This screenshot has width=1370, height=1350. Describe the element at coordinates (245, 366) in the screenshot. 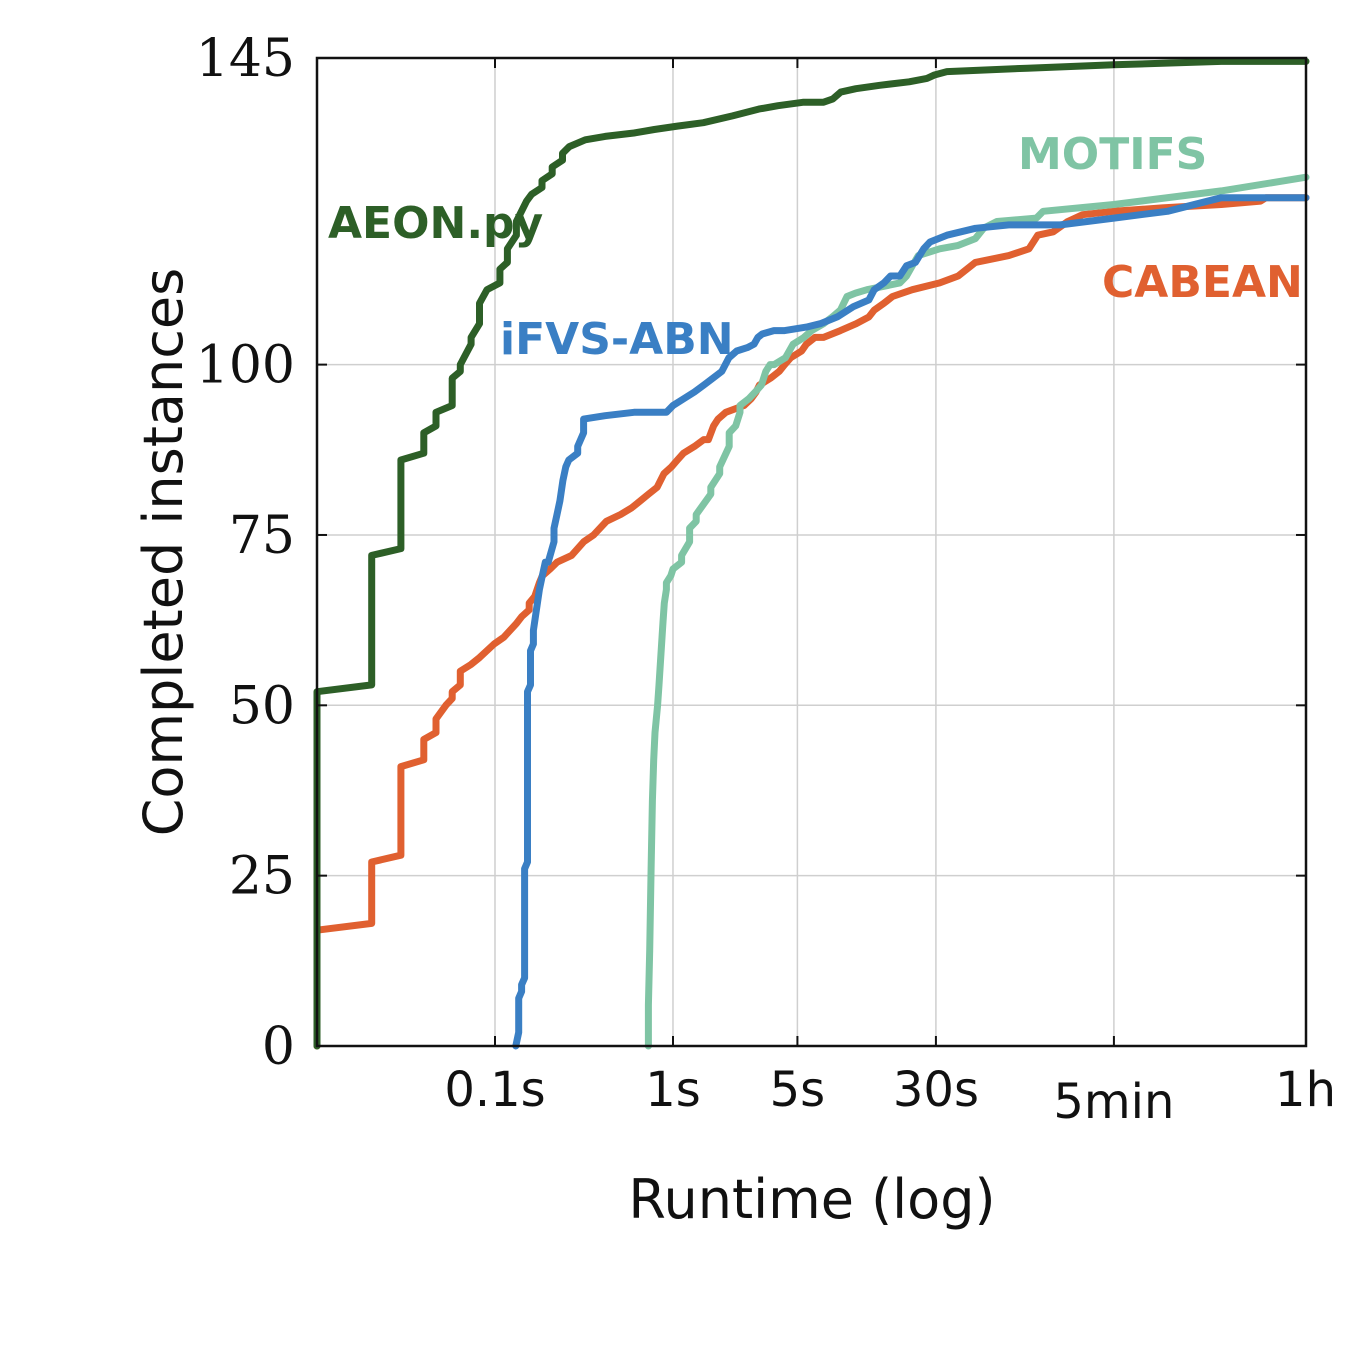

I see `y-tick-label: 100` at that location.